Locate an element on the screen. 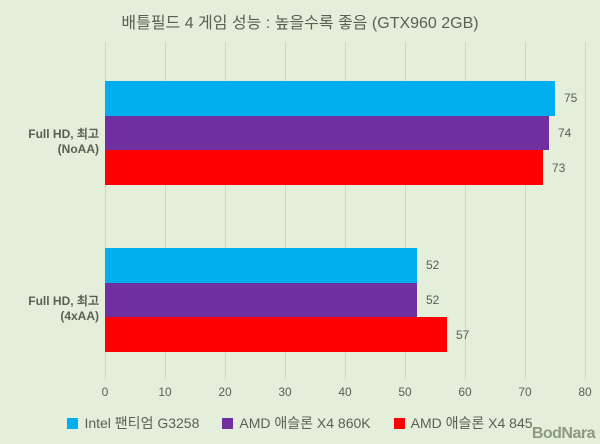 The width and height of the screenshot is (600, 444). legend-item: AMD 애슬론 X4 860K is located at coordinates (296, 423).